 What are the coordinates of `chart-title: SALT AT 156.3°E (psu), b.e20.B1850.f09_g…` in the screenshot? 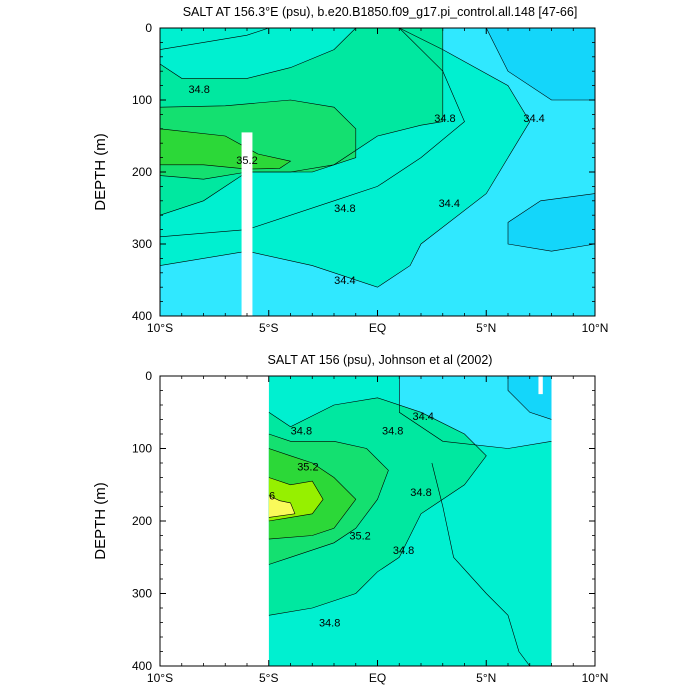 It's located at (380, 12).